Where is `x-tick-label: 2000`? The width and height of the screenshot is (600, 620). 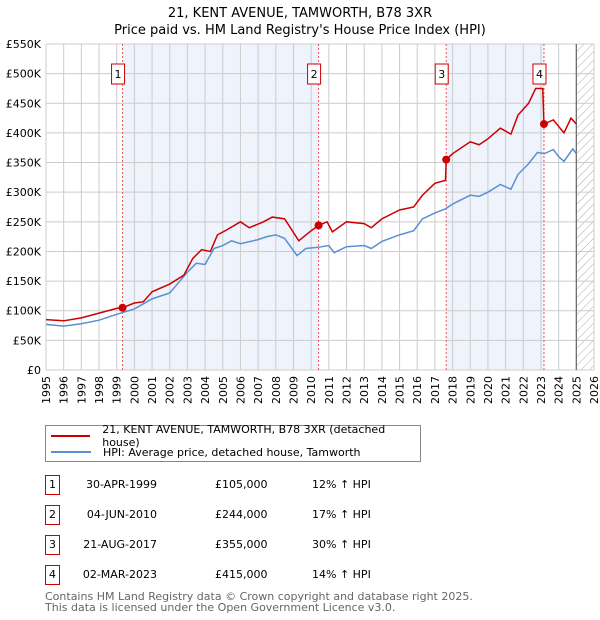 x-tick-label: 2000 is located at coordinates (134, 390).